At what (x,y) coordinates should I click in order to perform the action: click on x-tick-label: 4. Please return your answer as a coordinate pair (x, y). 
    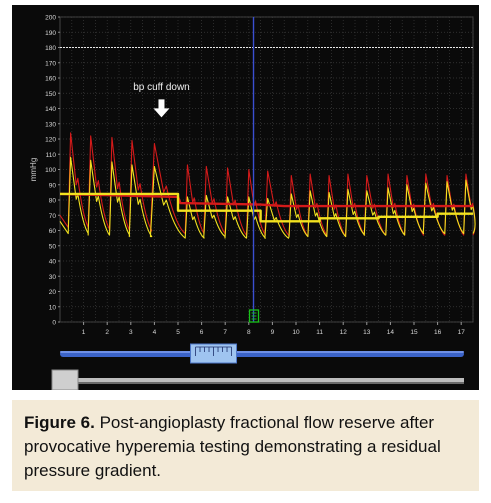
    Looking at the image, I should click on (155, 332).